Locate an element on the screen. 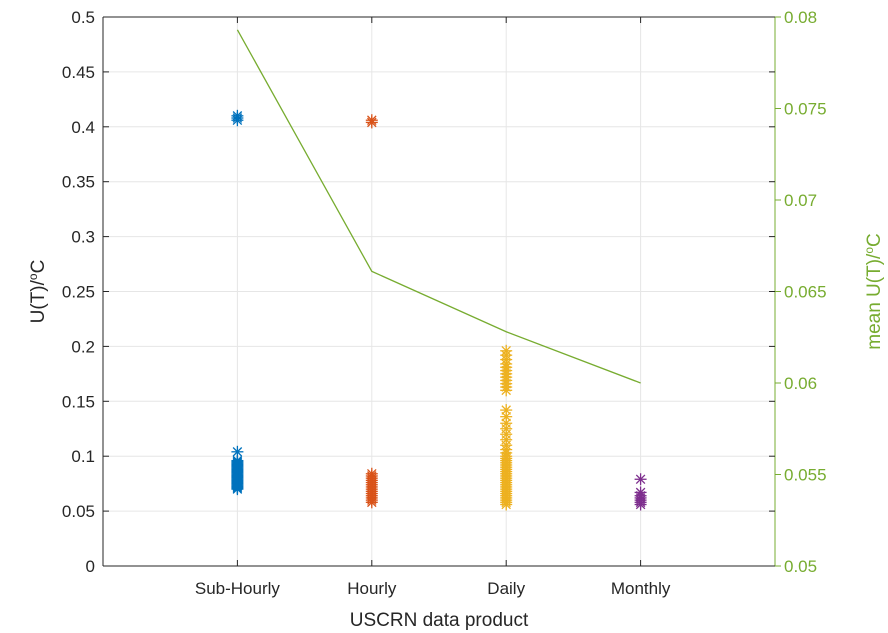 This screenshot has width=888, height=633. right-tick-label: 0.08 is located at coordinates (800, 17).